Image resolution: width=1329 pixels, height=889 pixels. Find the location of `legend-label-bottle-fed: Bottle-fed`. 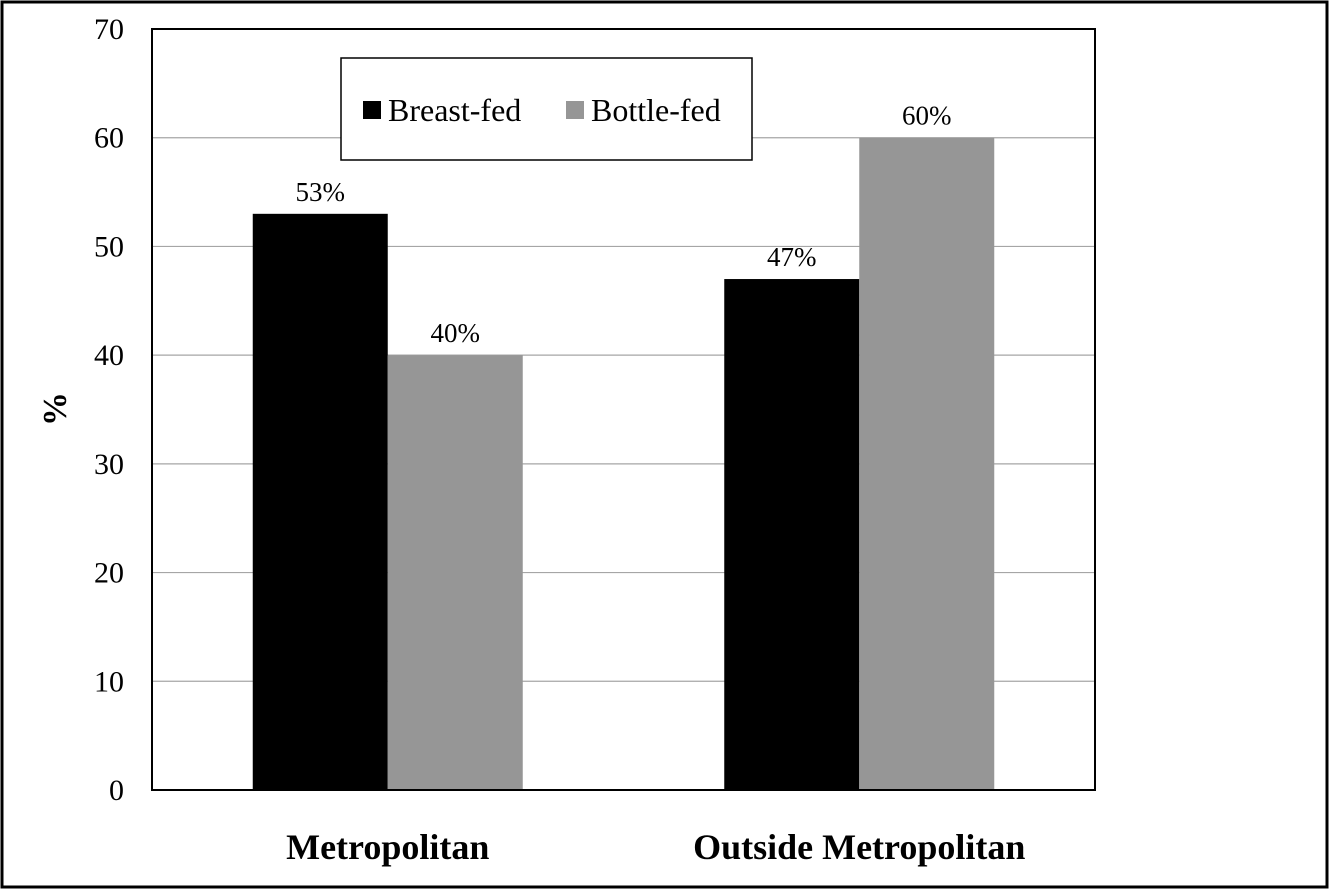

legend-label-bottle-fed: Bottle-fed is located at coordinates (656, 110).